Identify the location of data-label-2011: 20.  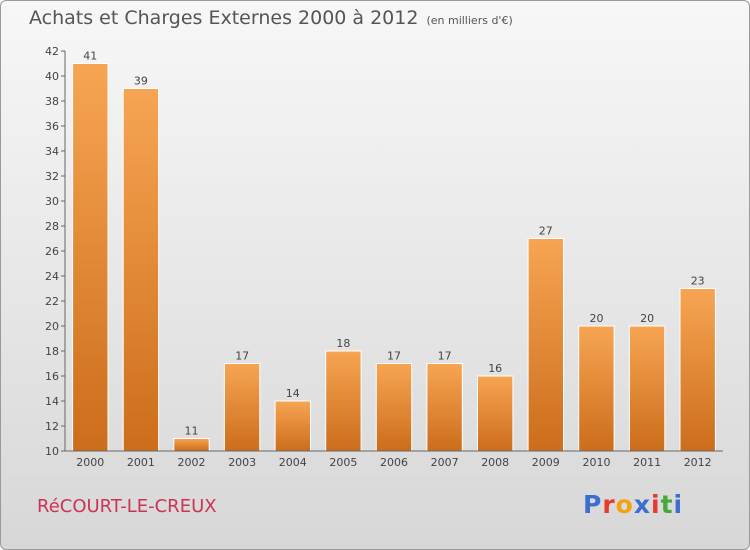
(647, 318).